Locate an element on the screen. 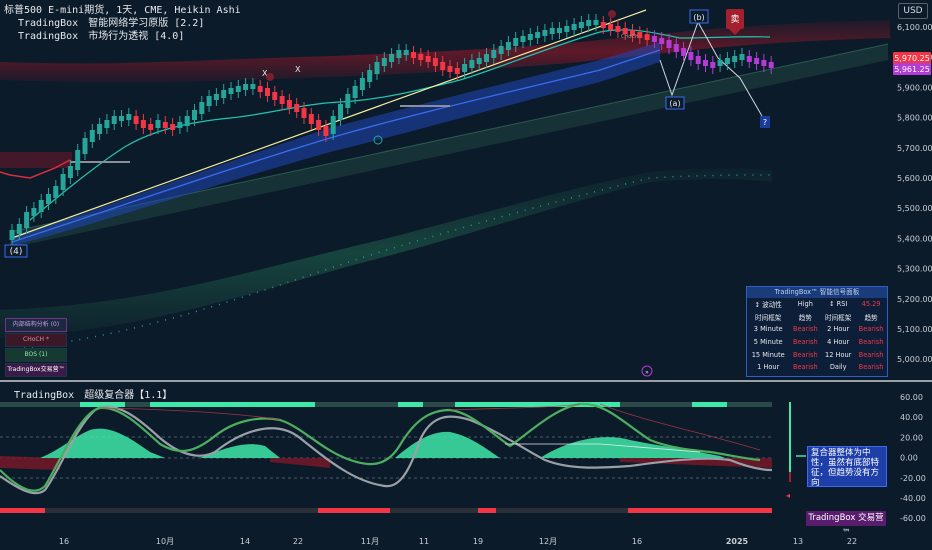 This screenshot has width=932, height=550. signal-panel-title: TradingBox™ 智能信号面板 is located at coordinates (817, 292).